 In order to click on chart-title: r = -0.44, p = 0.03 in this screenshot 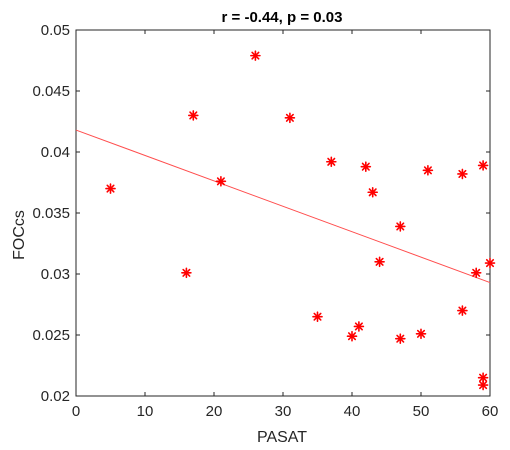, I will do `click(282, 17)`.